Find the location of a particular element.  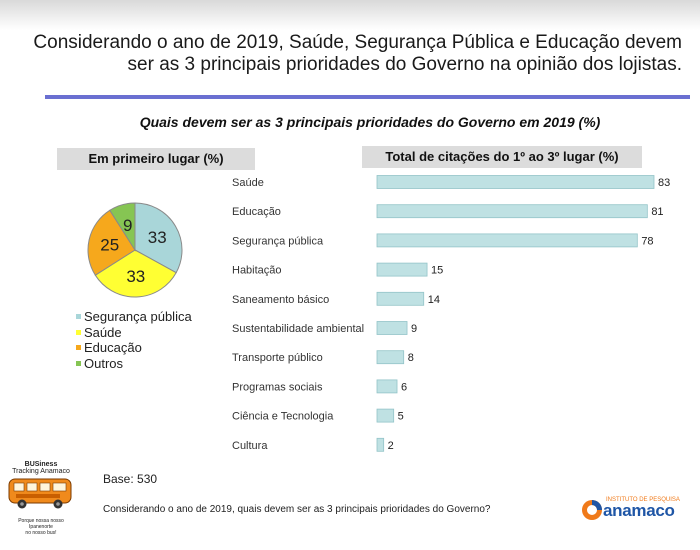

bar-value-label: 83 is located at coordinates (664, 183).